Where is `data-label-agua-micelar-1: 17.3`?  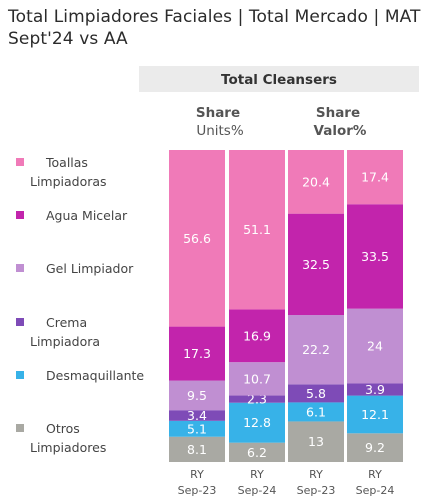 data-label-agua-micelar-1: 17.3 is located at coordinates (197, 353).